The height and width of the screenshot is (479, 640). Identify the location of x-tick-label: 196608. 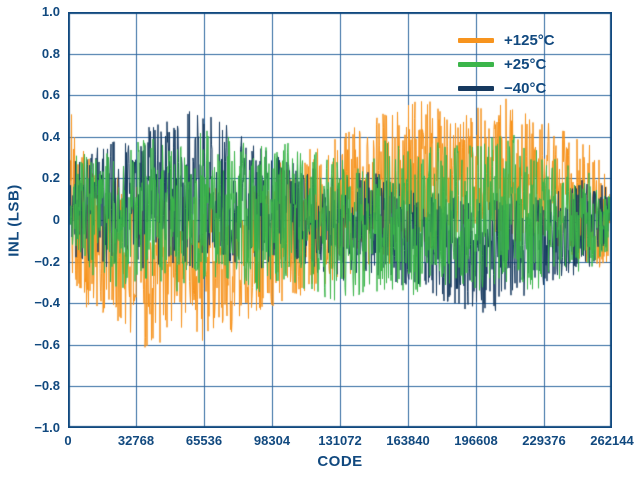
(476, 440).